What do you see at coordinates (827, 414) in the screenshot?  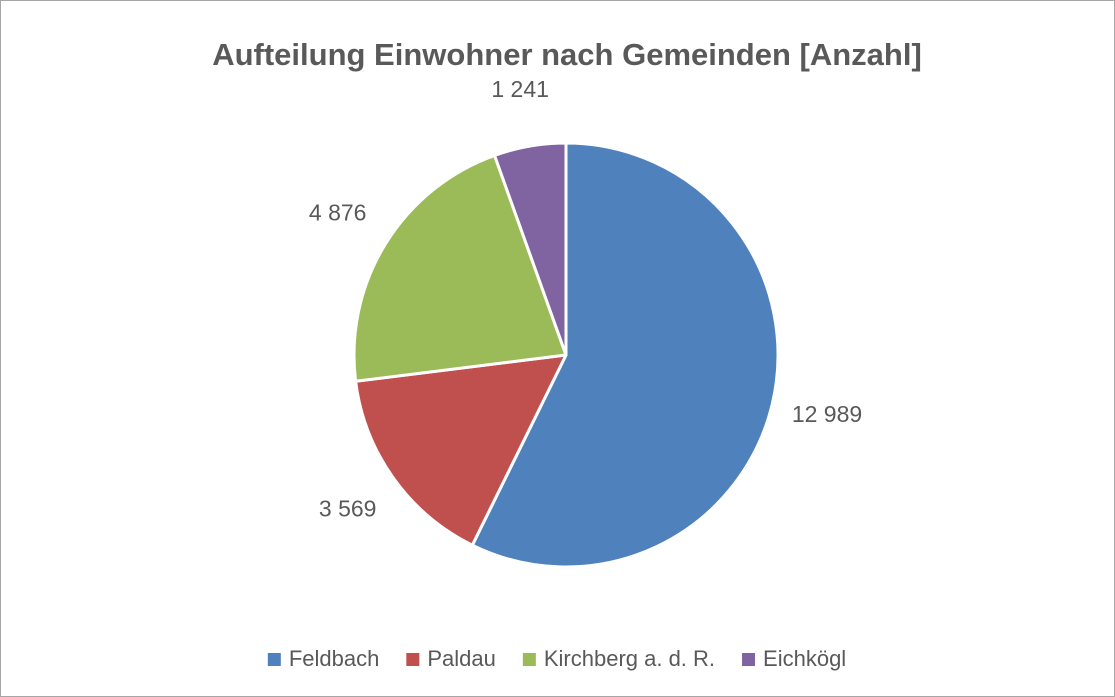 I see `data-label: 12 989` at bounding box center [827, 414].